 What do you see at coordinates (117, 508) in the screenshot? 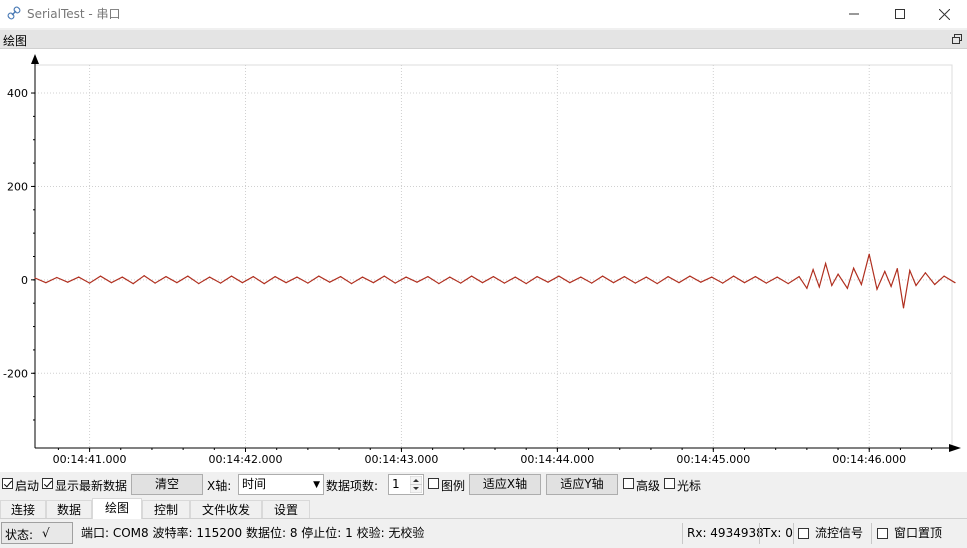
I see `tab-plot: 绘图` at bounding box center [117, 508].